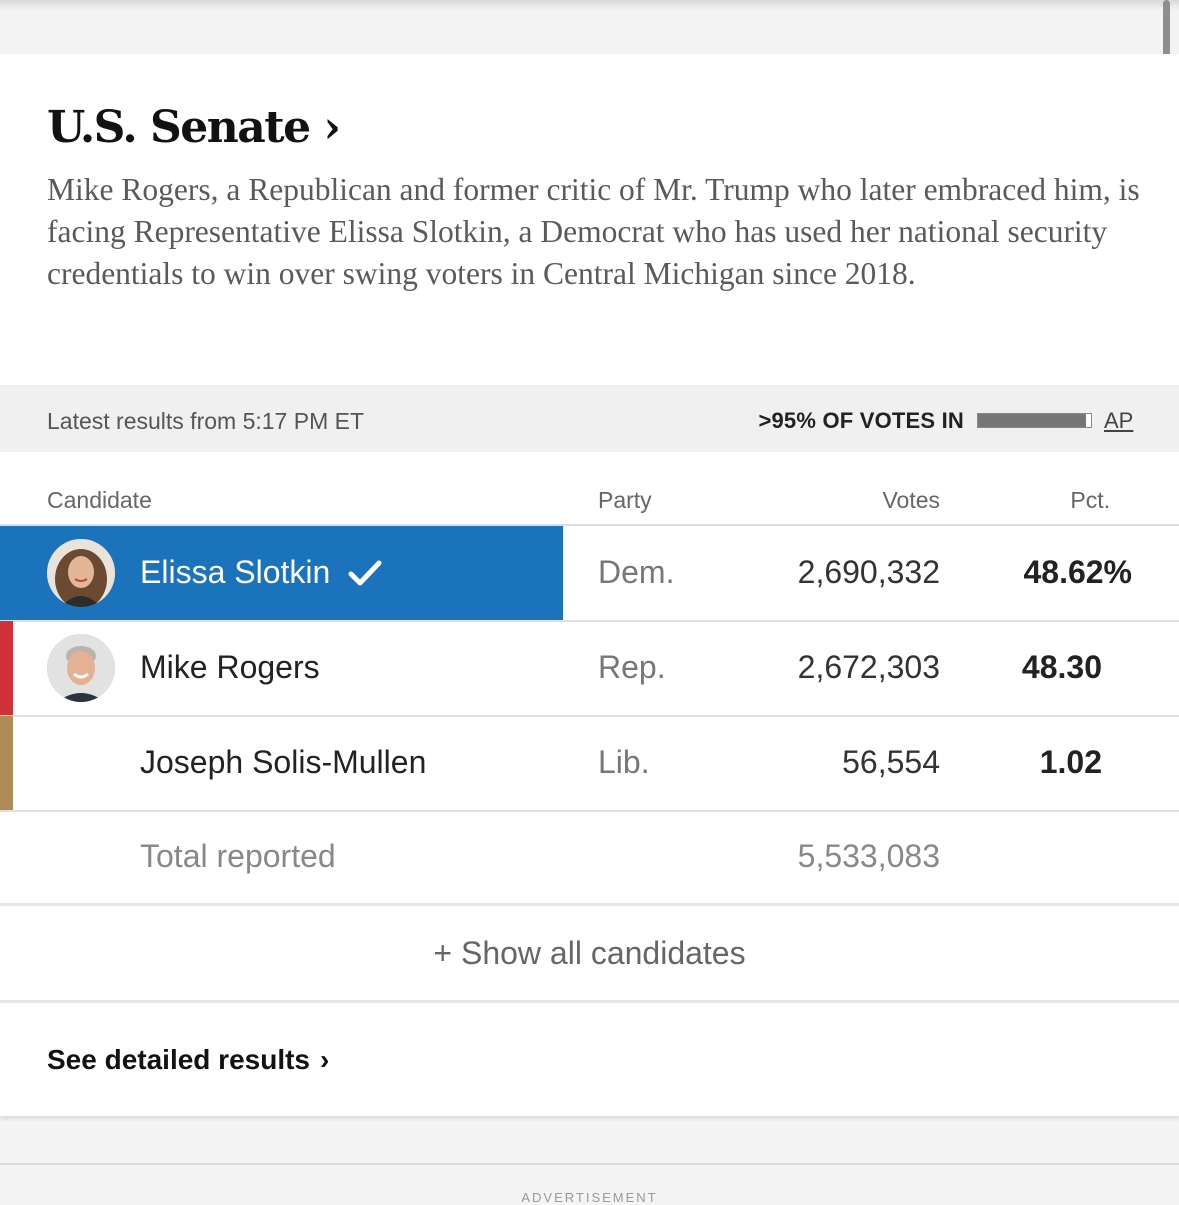  What do you see at coordinates (99, 500) in the screenshot?
I see `column-header-candidate: Candidate` at bounding box center [99, 500].